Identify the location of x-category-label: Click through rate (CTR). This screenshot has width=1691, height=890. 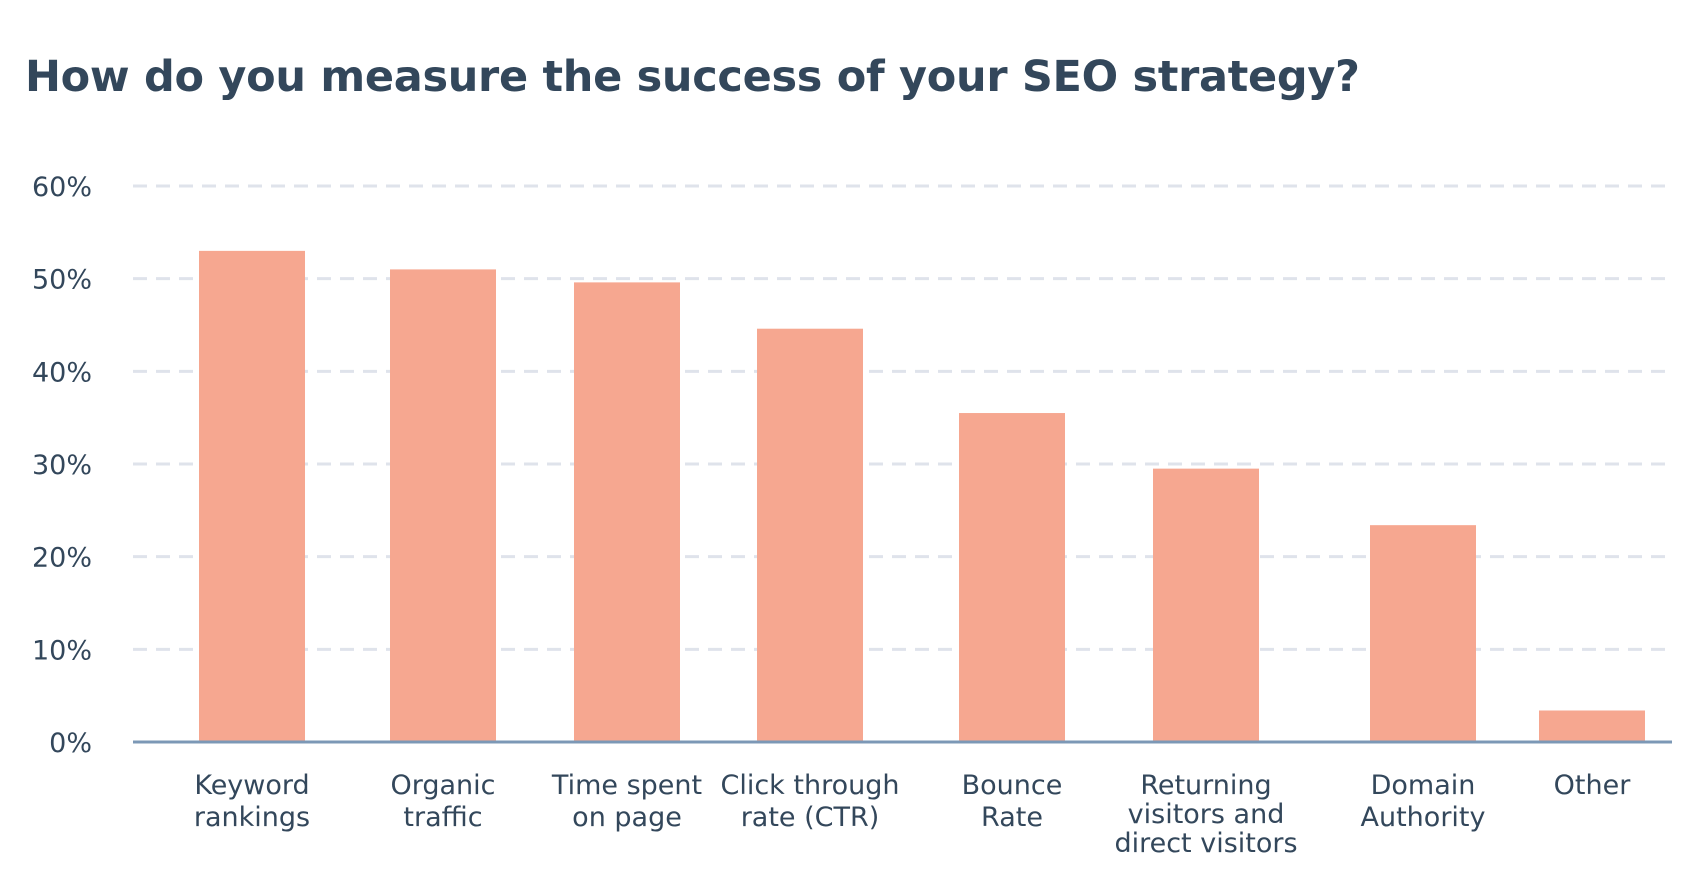
(809, 801).